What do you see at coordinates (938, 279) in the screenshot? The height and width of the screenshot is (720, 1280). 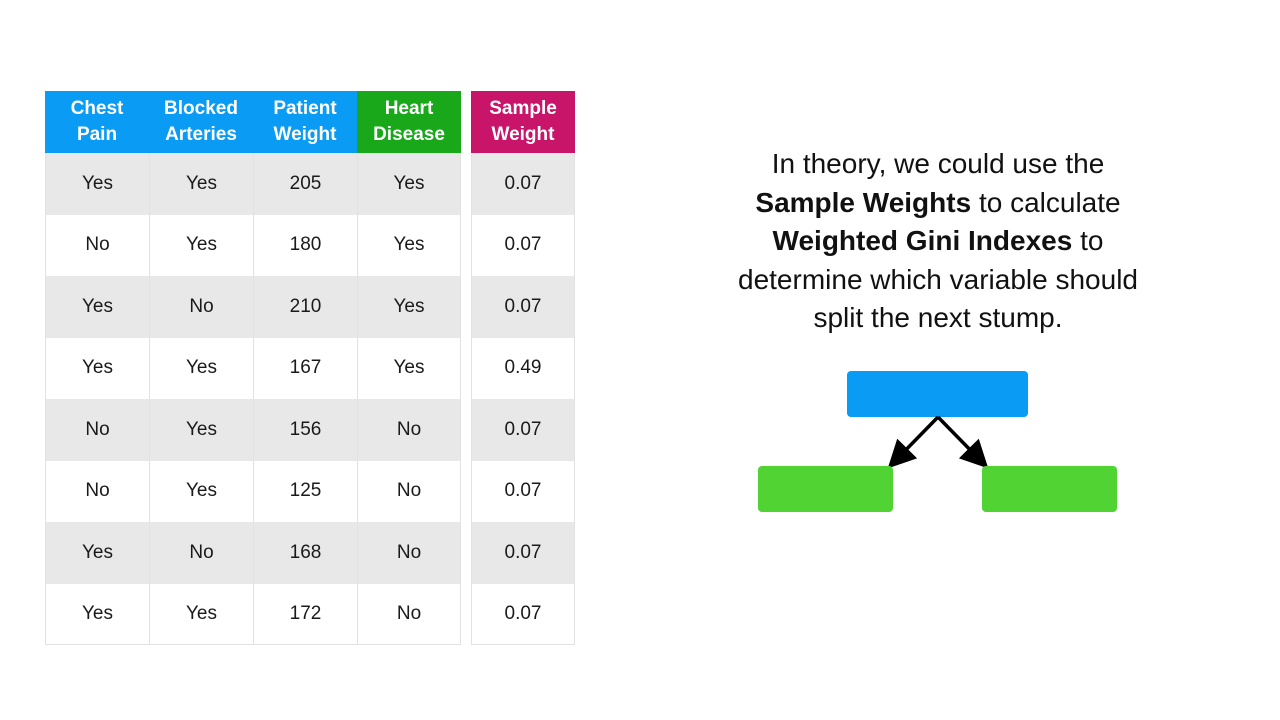 I see `explanation-line-4: determine which variable should` at bounding box center [938, 279].